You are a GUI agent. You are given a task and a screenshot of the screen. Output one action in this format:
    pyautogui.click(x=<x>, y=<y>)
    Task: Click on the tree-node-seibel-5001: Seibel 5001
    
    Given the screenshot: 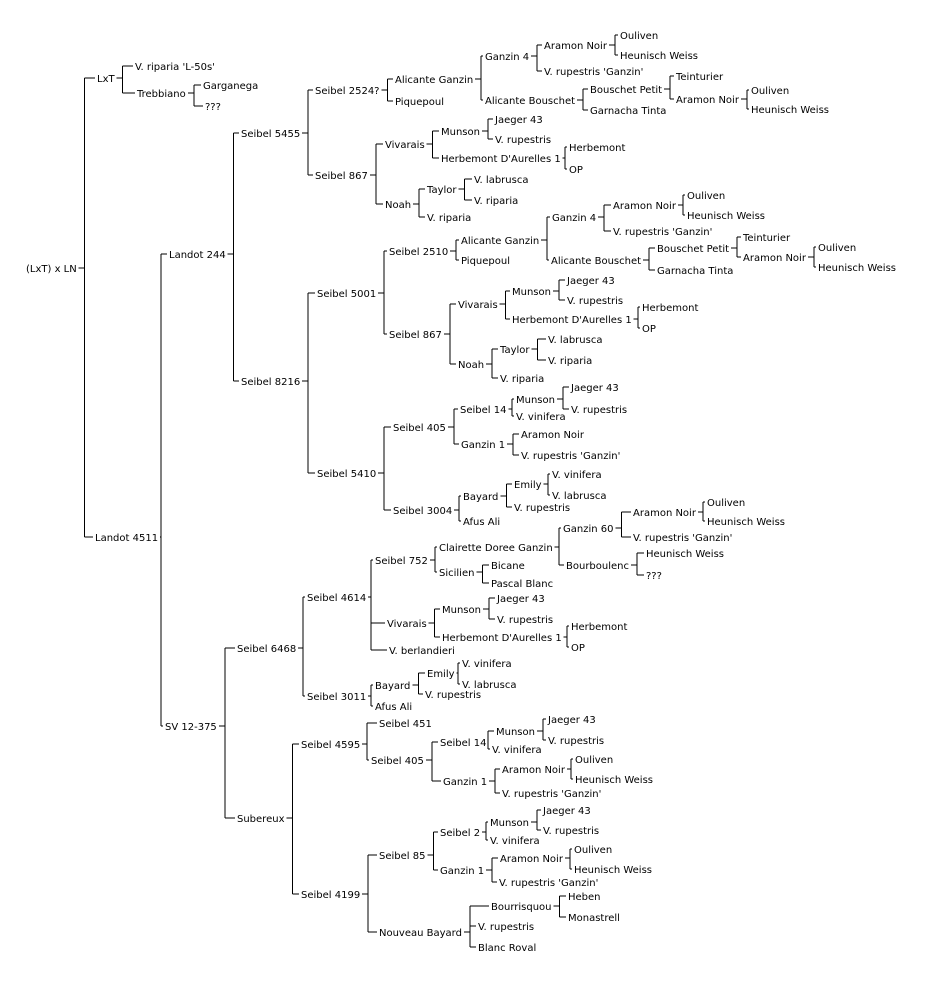 What is the action you would take?
    pyautogui.click(x=346, y=294)
    